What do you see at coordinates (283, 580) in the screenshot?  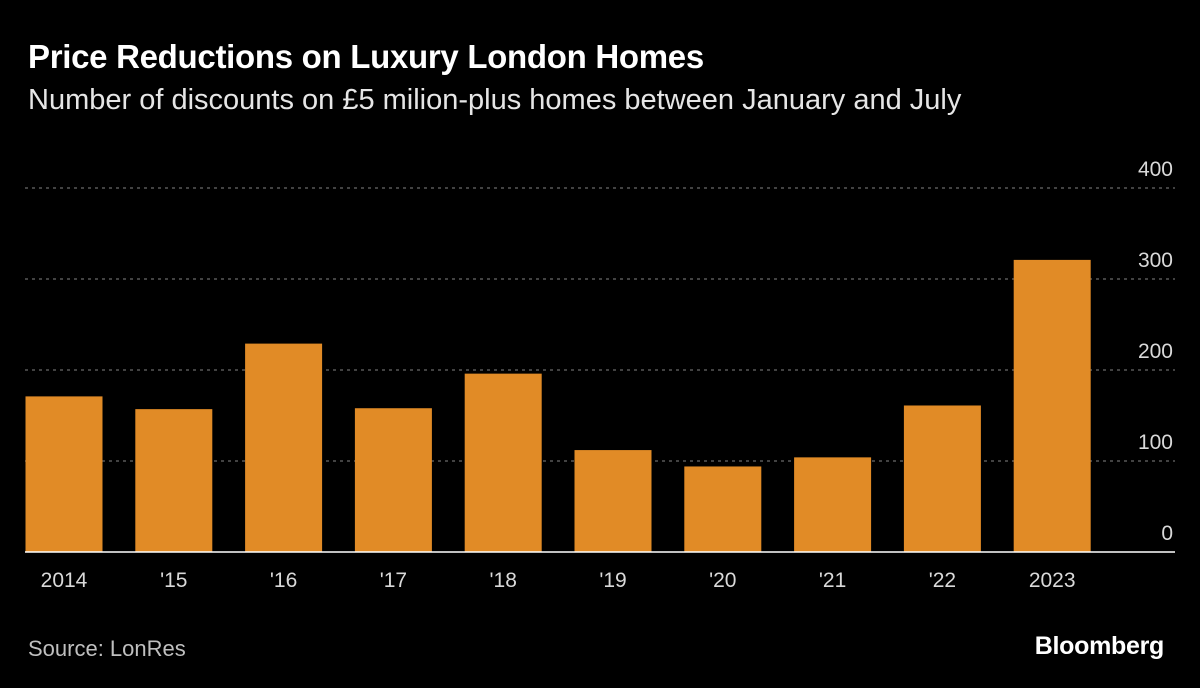 I see `x-tick-label: '16` at bounding box center [283, 580].